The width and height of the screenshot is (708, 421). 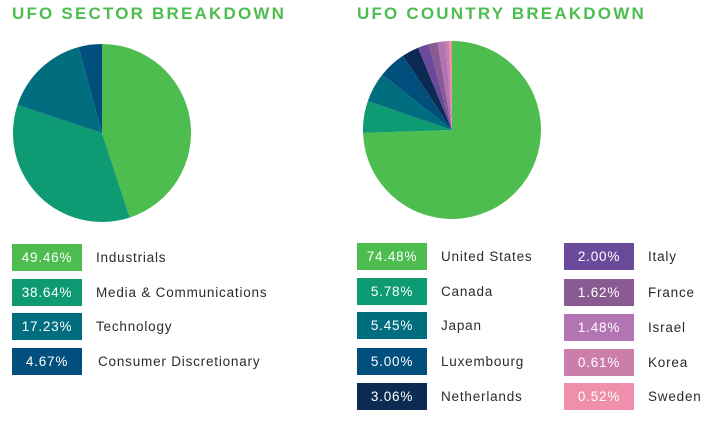 I want to click on country-legend-item-italy: 2.00% Italy, so click(x=620, y=256).